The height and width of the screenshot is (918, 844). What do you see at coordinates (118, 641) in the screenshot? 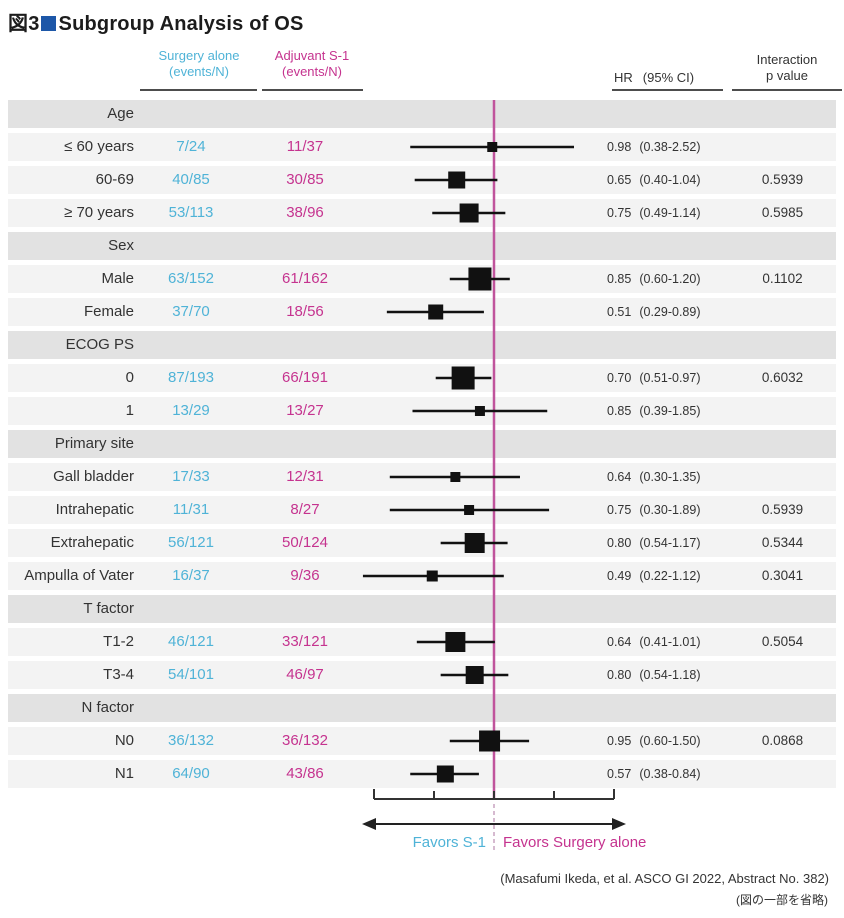
I see `subgroup-label: T1-2` at bounding box center [118, 641].